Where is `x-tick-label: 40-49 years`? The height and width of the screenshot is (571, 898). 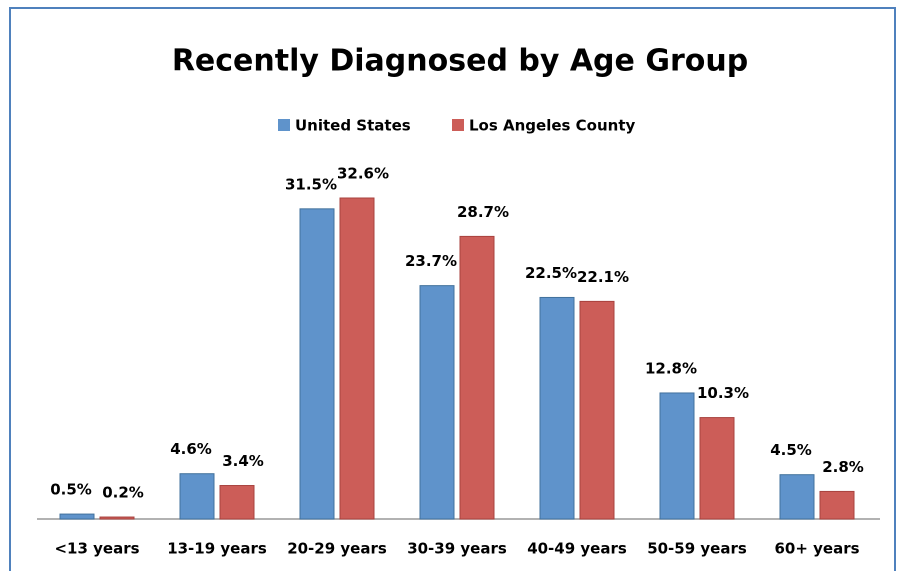 x-tick-label: 40-49 years is located at coordinates (577, 549).